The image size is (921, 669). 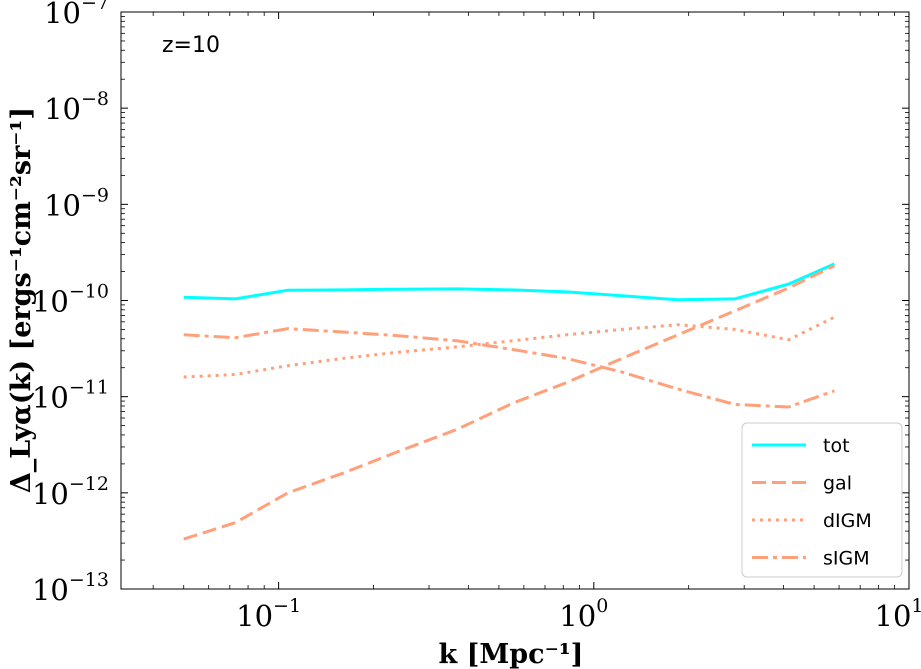 I want to click on legend-label-tot: tot, so click(x=836, y=446).